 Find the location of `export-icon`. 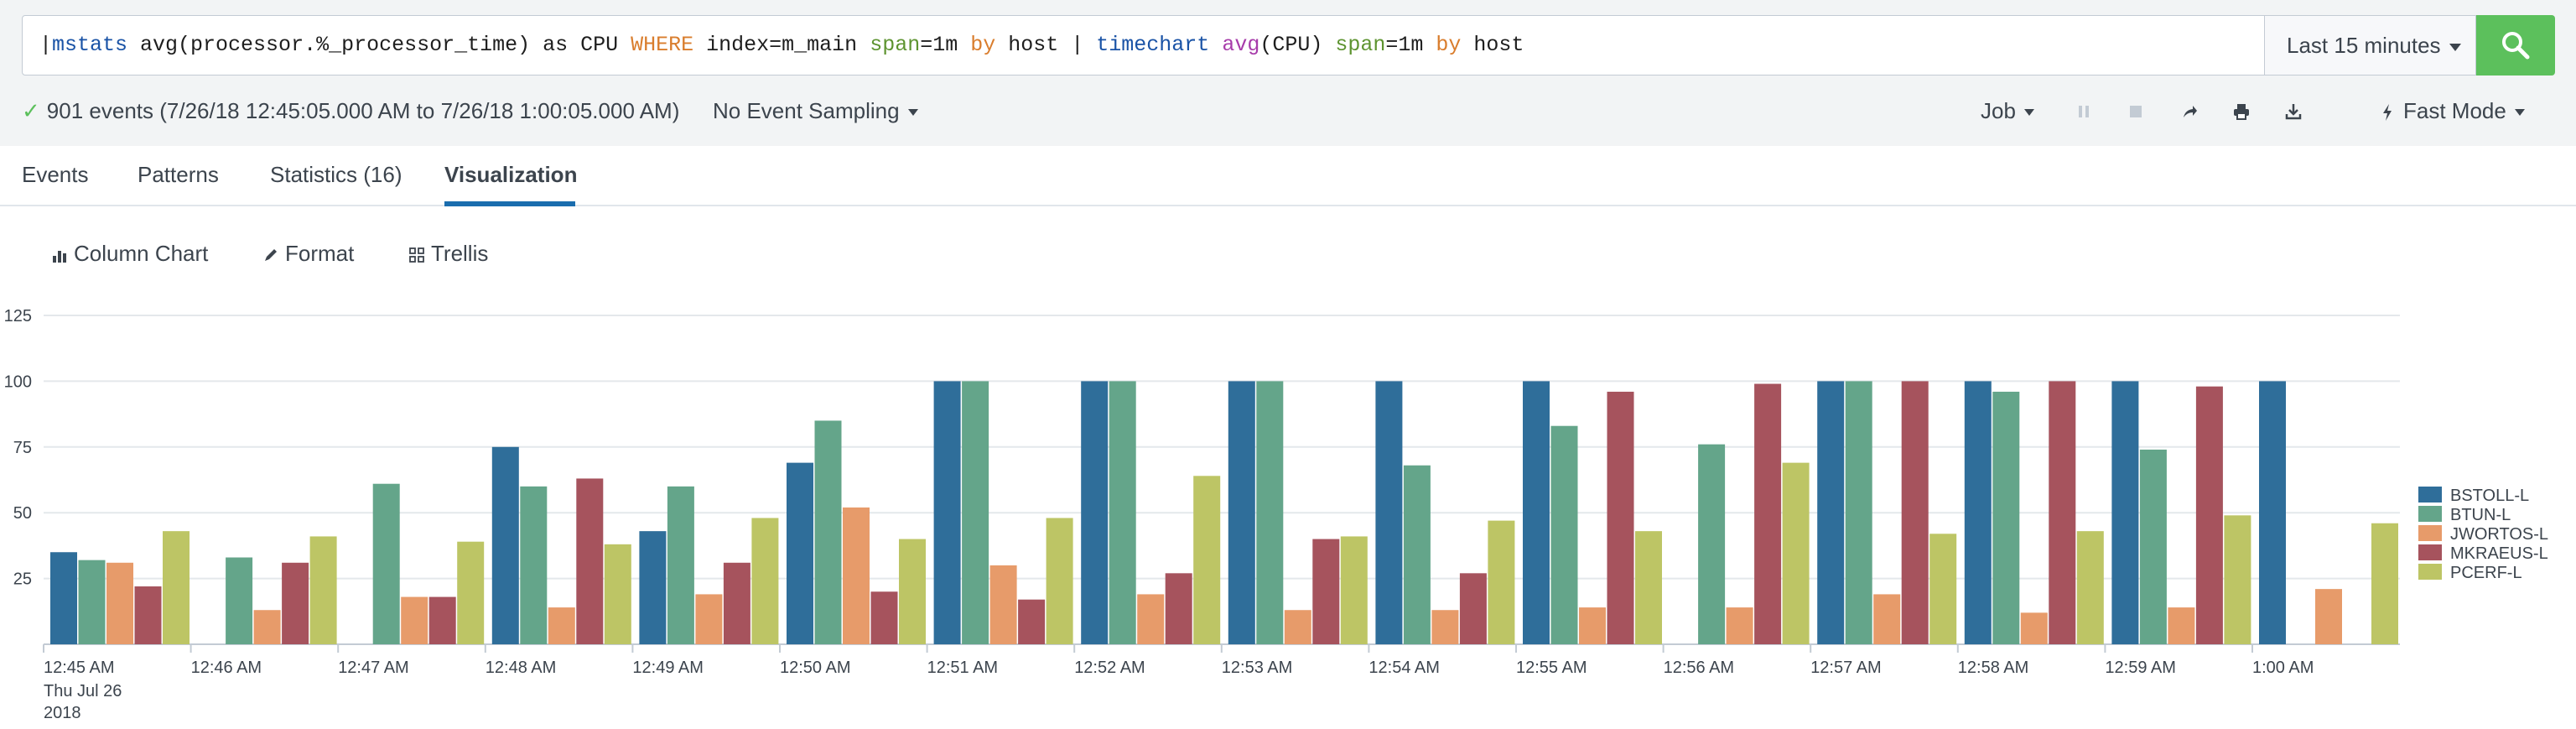

export-icon is located at coordinates (2293, 111).